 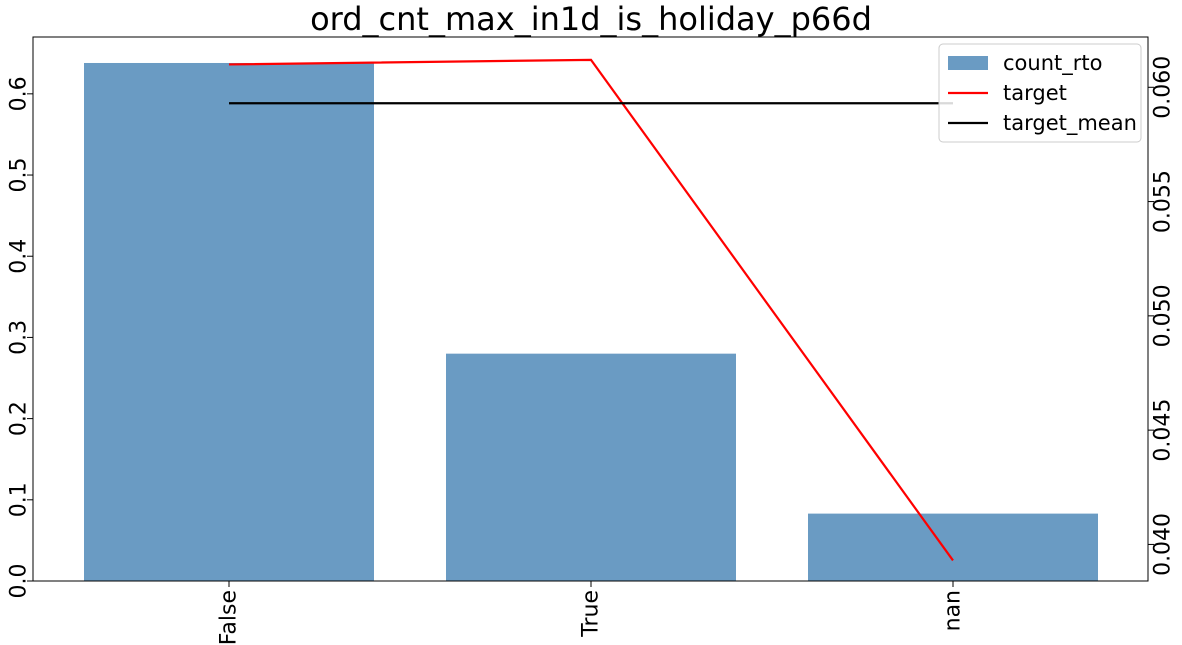 I want to click on left-tick-label: 0.2, so click(x=19, y=418).